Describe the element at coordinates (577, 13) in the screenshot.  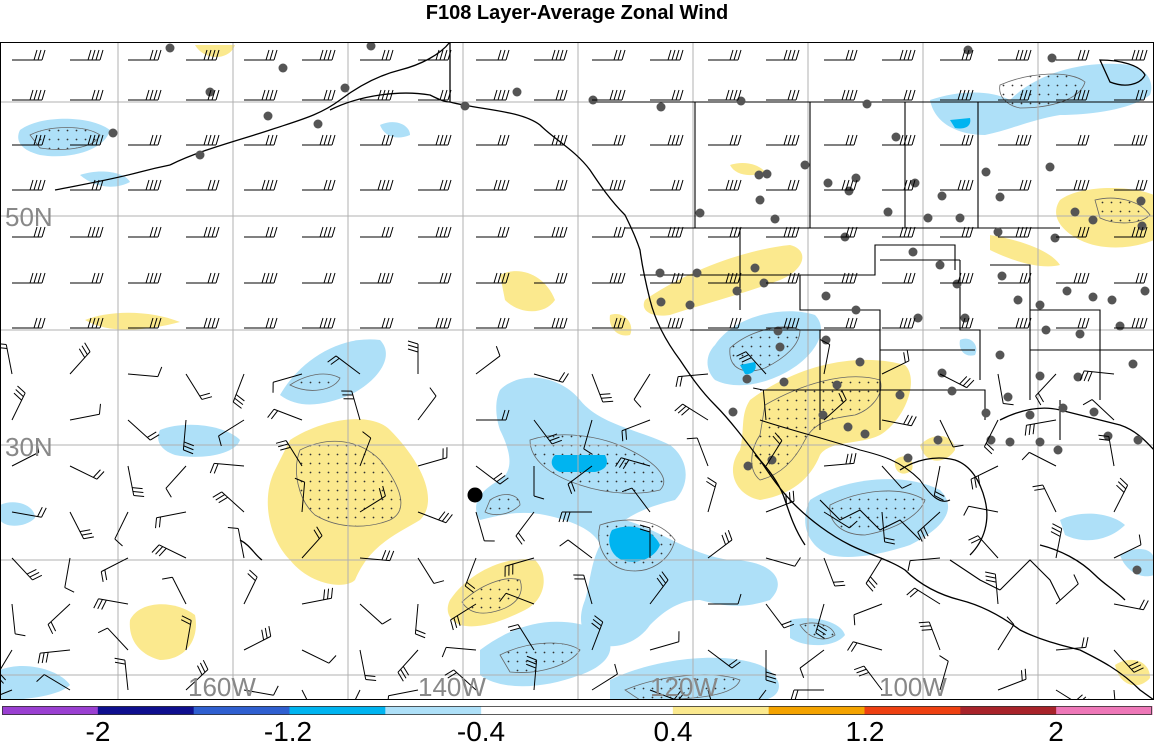
I see `chart-title: F108 Layer-Average Zonal Wind` at that location.